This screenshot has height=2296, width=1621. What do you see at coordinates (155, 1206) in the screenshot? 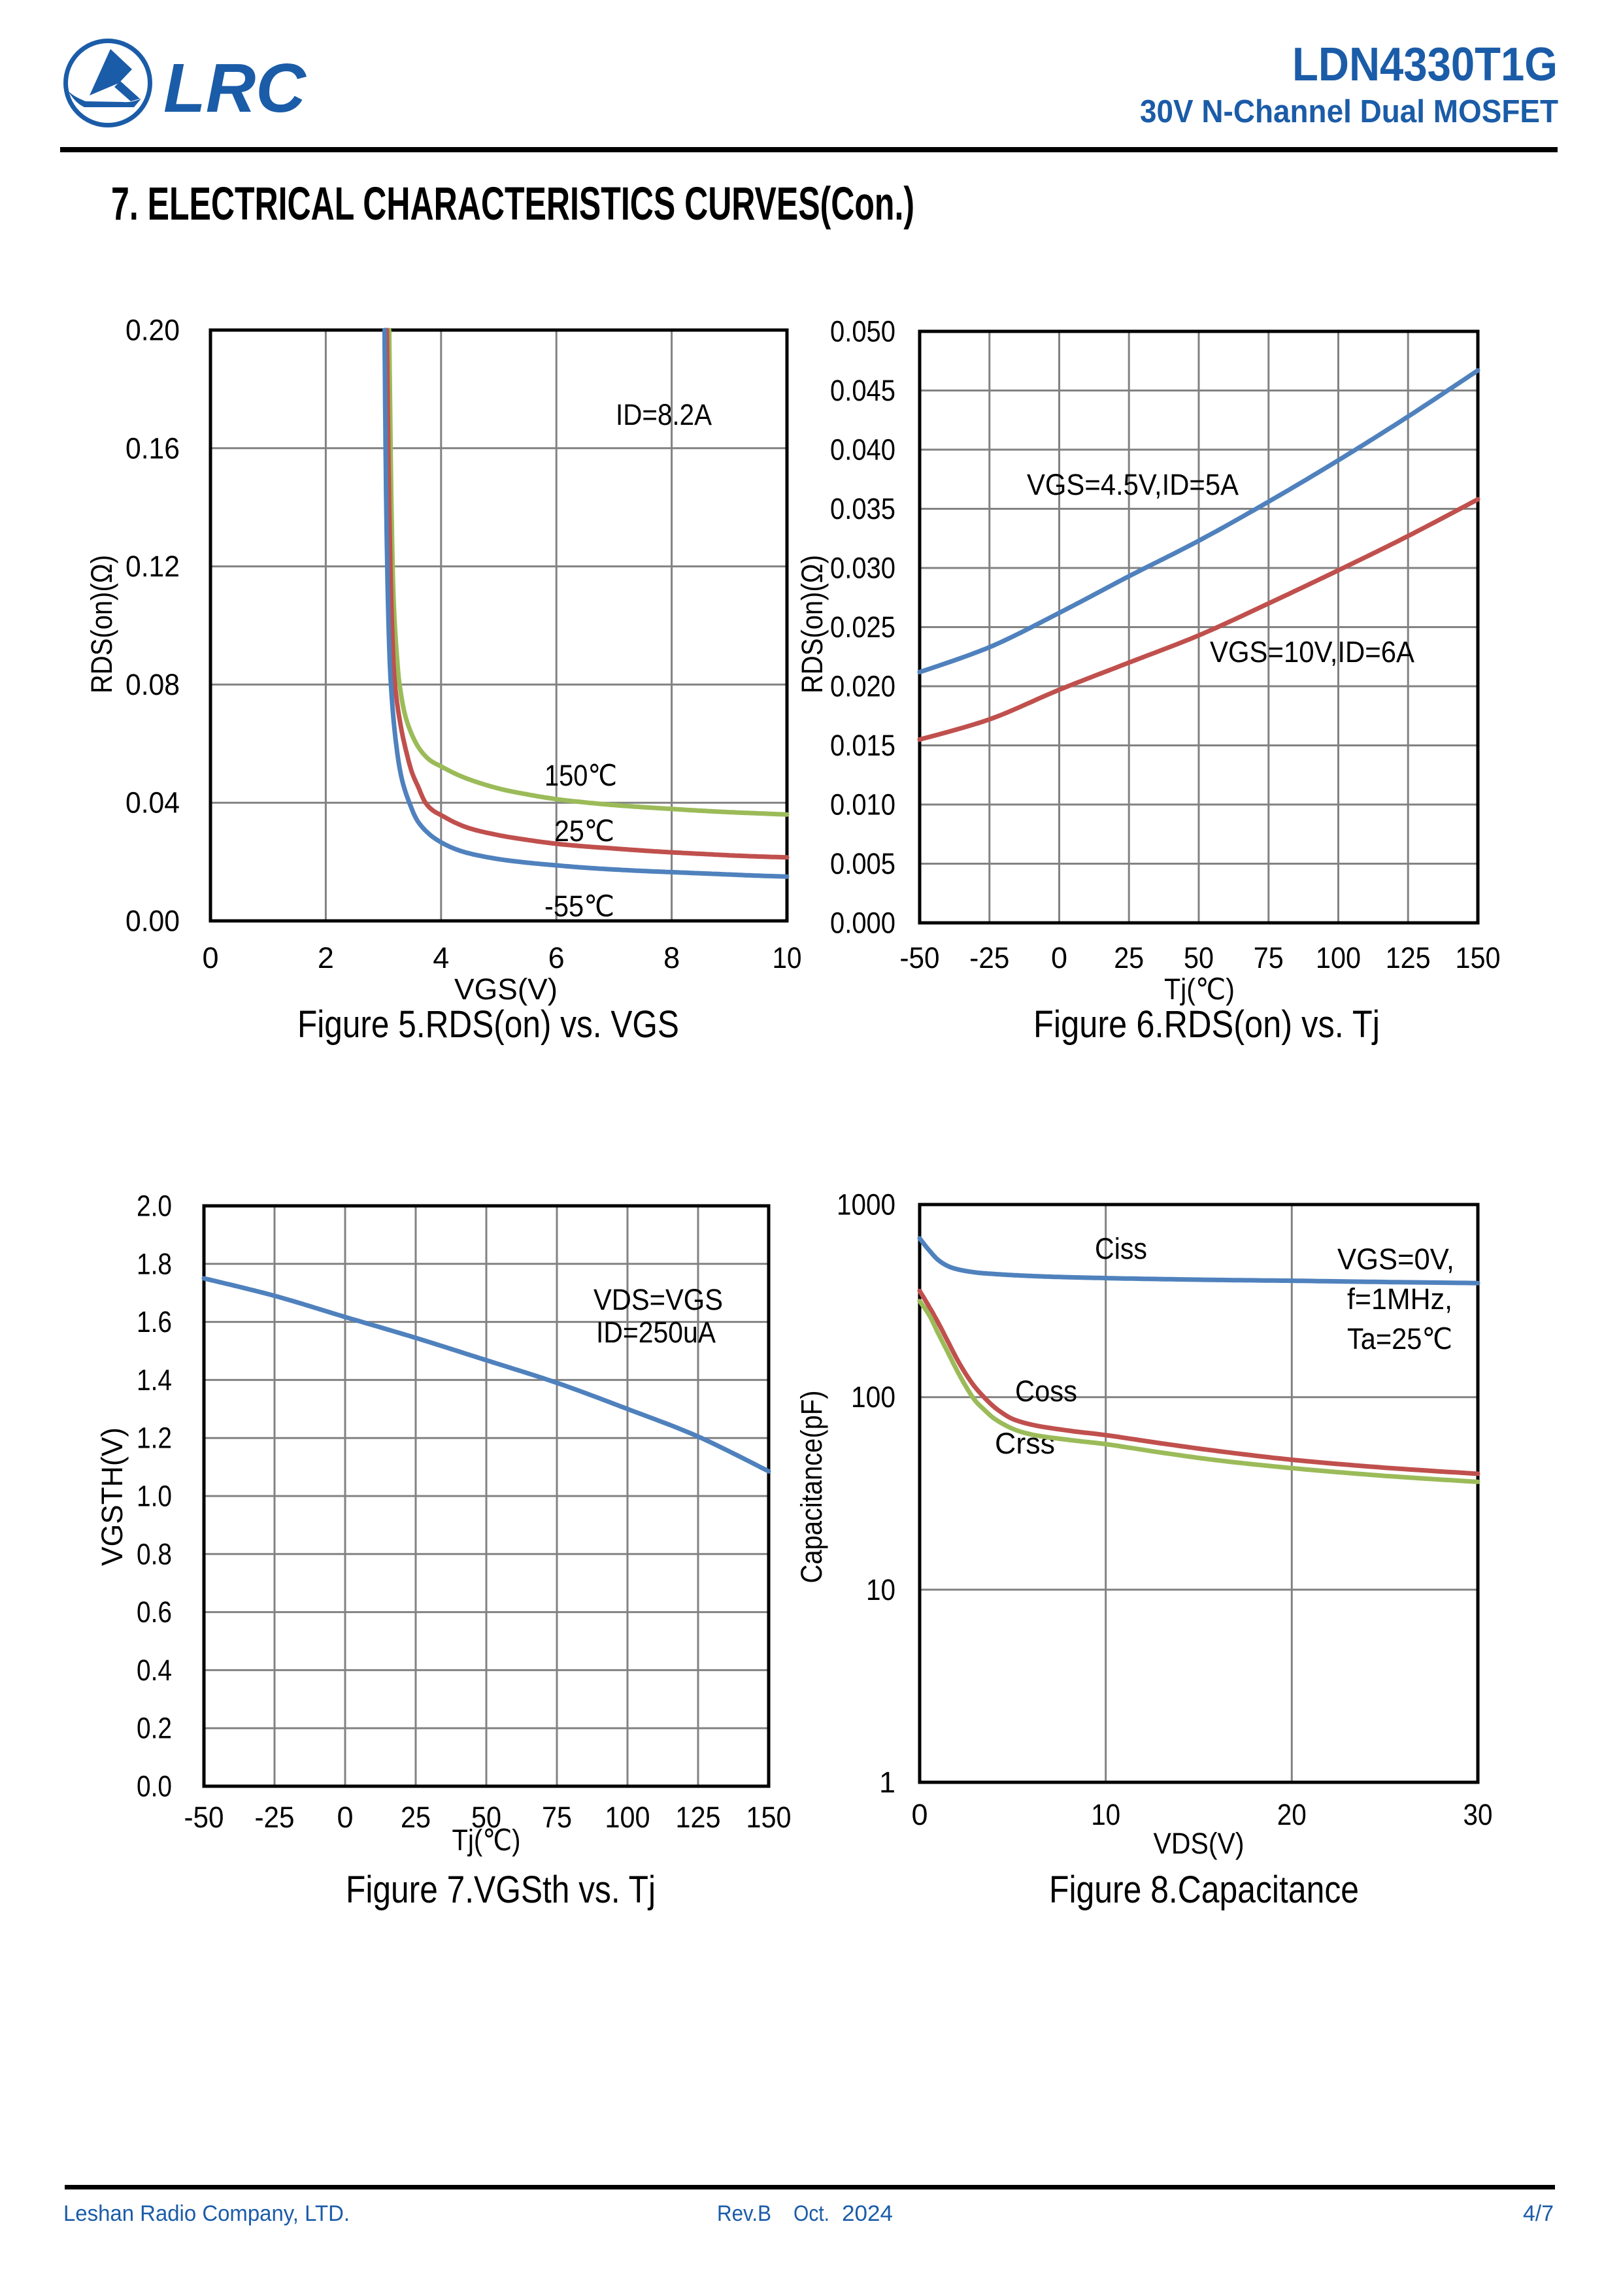
I see `svg-text: 2.0` at bounding box center [155, 1206].